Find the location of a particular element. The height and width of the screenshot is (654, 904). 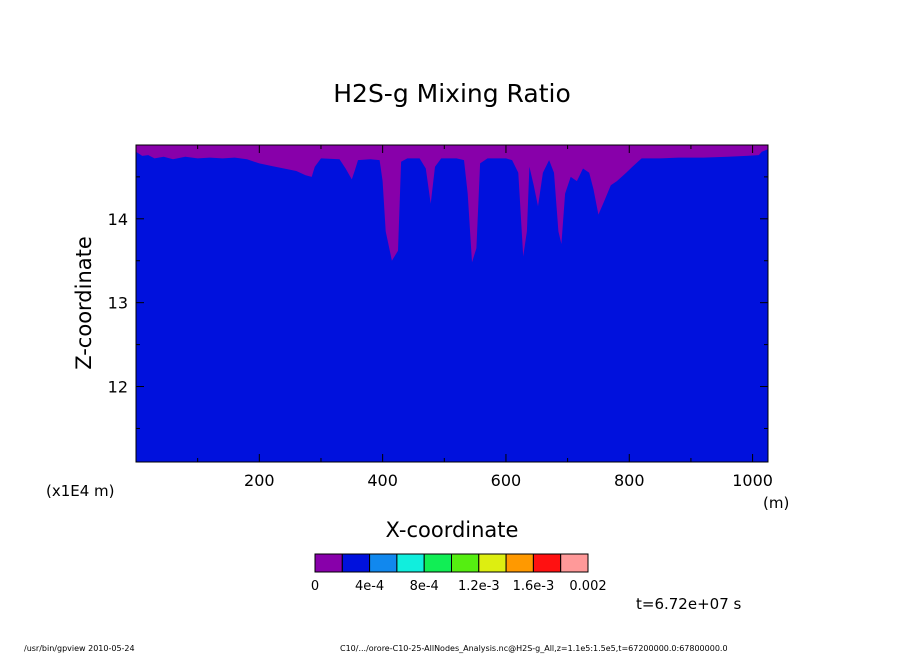

x-tick-label: 1000 is located at coordinates (752, 480).